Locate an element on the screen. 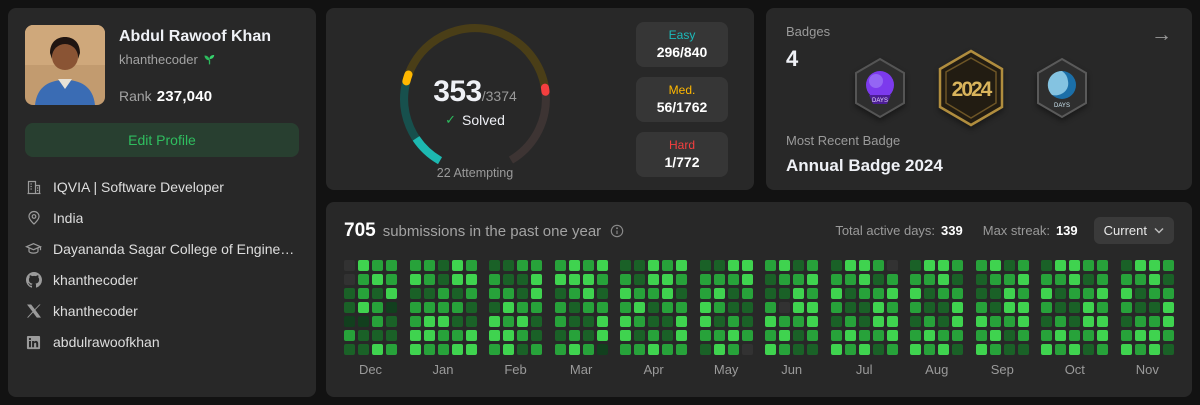 This screenshot has width=1200, height=405. avatar is located at coordinates (65, 65).